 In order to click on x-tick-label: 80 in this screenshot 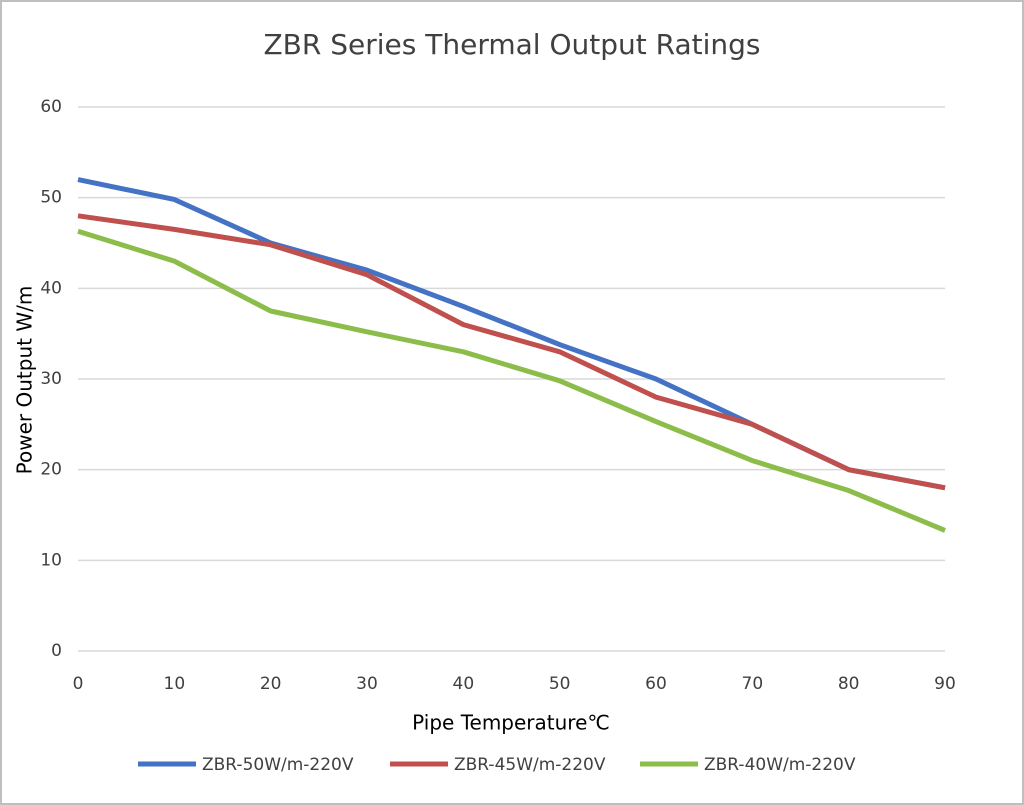, I will do `click(849, 684)`.